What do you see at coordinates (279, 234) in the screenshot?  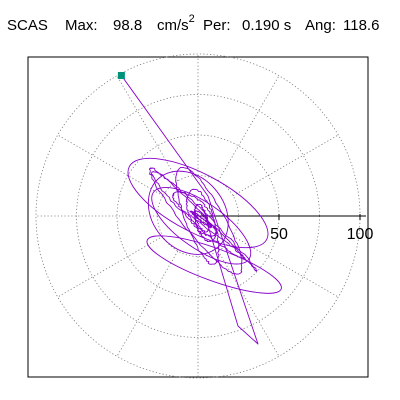 I see `radial-tick-label: 50` at bounding box center [279, 234].